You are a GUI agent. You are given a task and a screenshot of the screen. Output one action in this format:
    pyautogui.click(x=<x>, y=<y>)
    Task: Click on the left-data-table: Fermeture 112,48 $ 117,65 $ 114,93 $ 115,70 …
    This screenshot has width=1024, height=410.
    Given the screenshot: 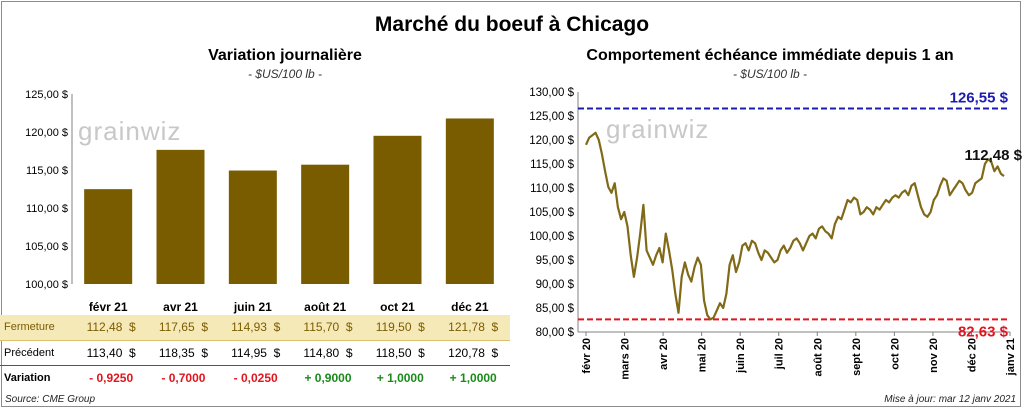 What is the action you would take?
    pyautogui.click(x=255, y=352)
    